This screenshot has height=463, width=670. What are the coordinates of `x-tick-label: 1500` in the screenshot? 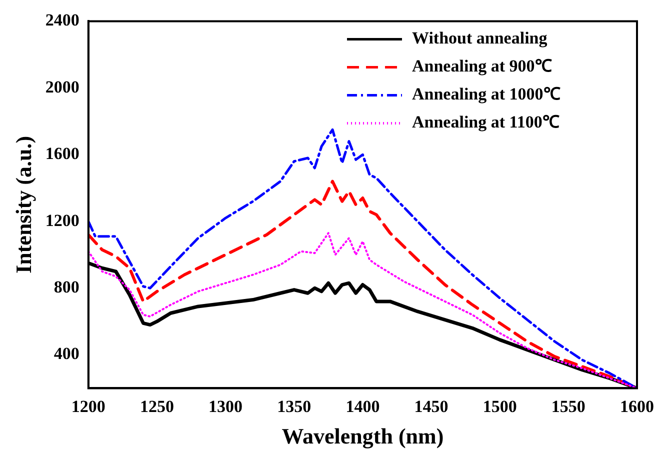 It's located at (499, 406).